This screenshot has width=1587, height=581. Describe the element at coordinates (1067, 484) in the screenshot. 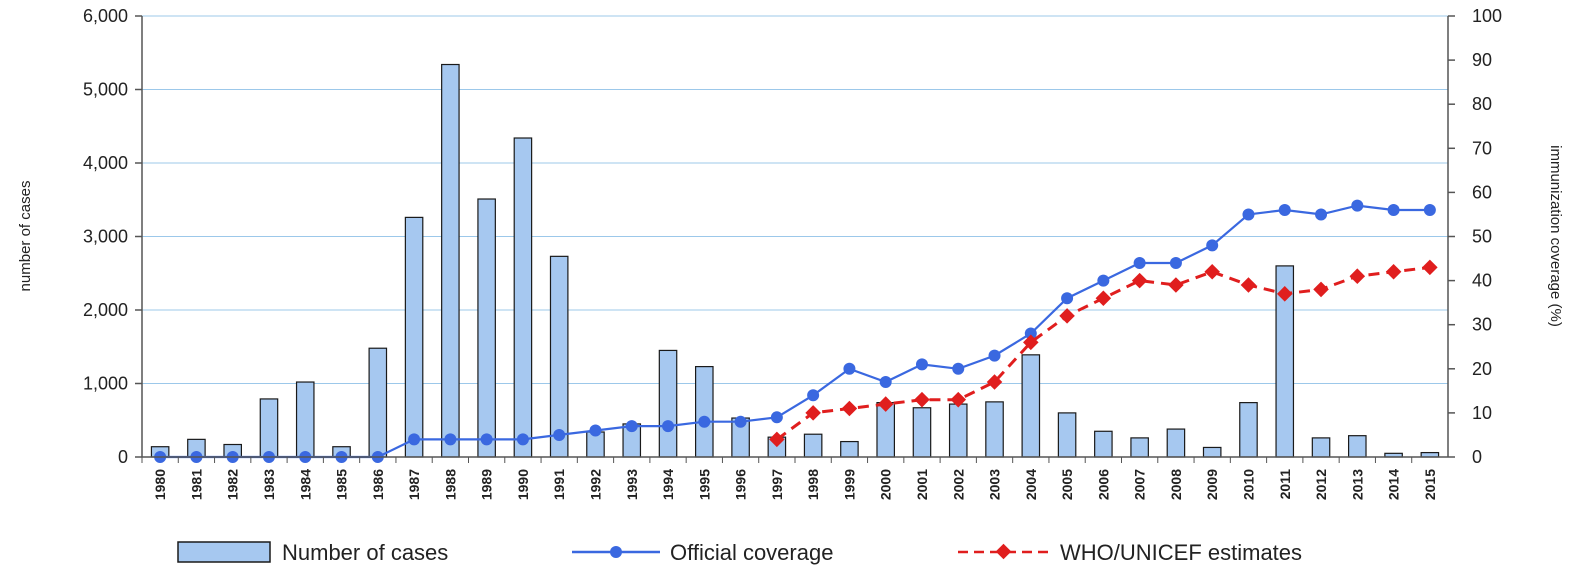

I see `x-tick-label: 2005` at that location.